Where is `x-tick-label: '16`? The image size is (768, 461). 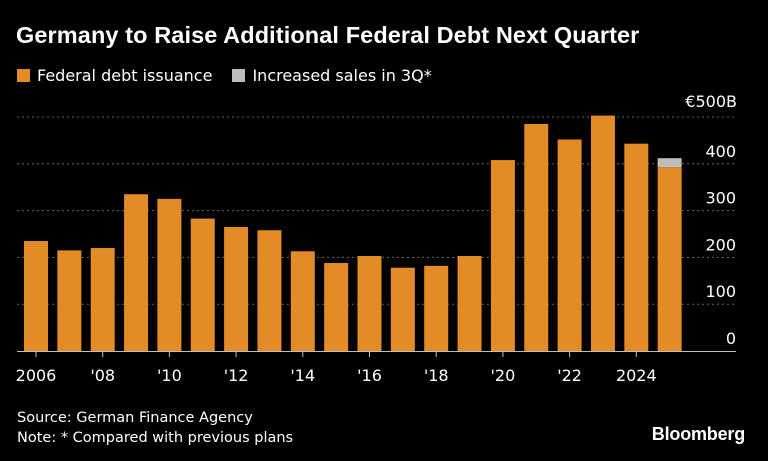
x-tick-label: '16 is located at coordinates (369, 375).